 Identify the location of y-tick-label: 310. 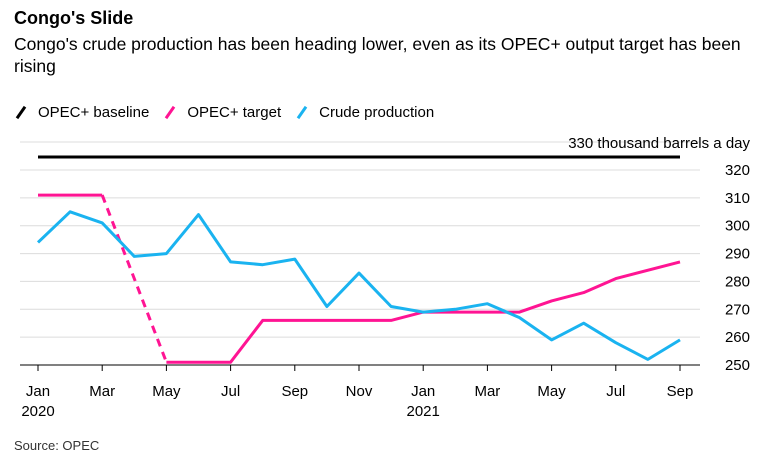
(737, 198).